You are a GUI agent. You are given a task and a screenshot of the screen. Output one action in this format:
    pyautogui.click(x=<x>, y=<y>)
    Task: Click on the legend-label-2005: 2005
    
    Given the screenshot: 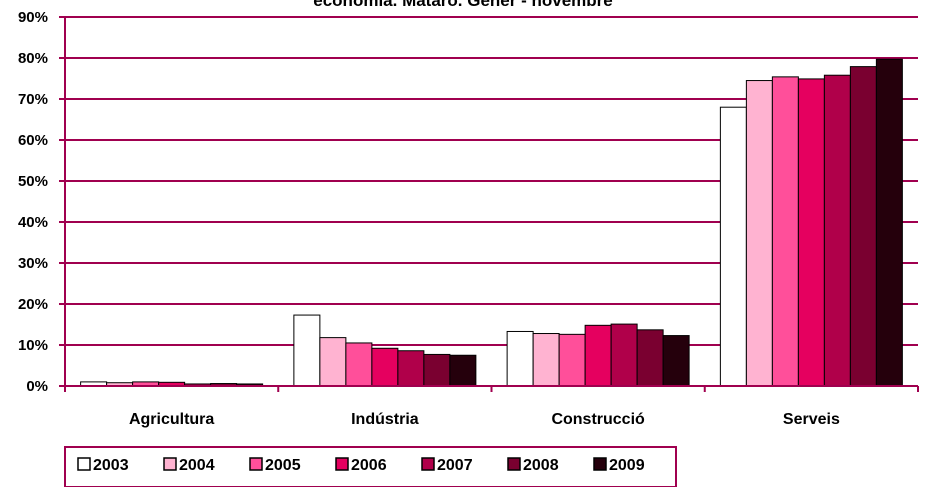 What is the action you would take?
    pyautogui.click(x=283, y=465)
    